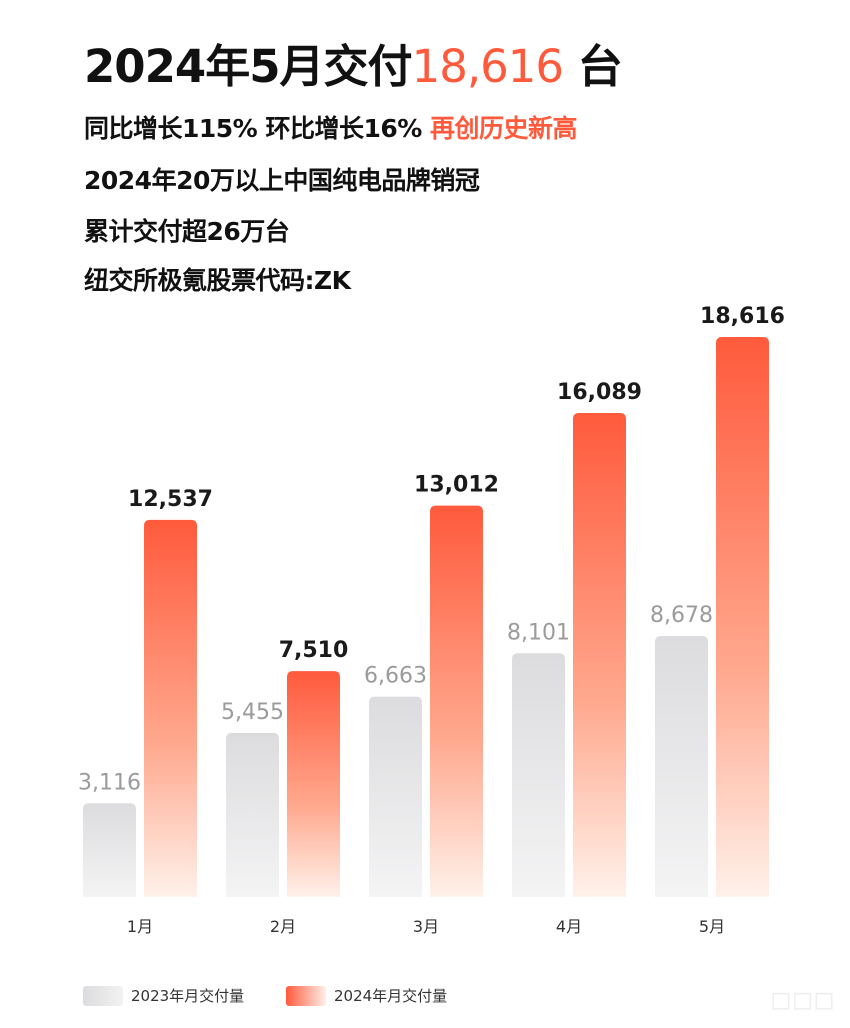  What do you see at coordinates (599, 392) in the screenshot?
I see `data-label-2024: 16,089` at bounding box center [599, 392].